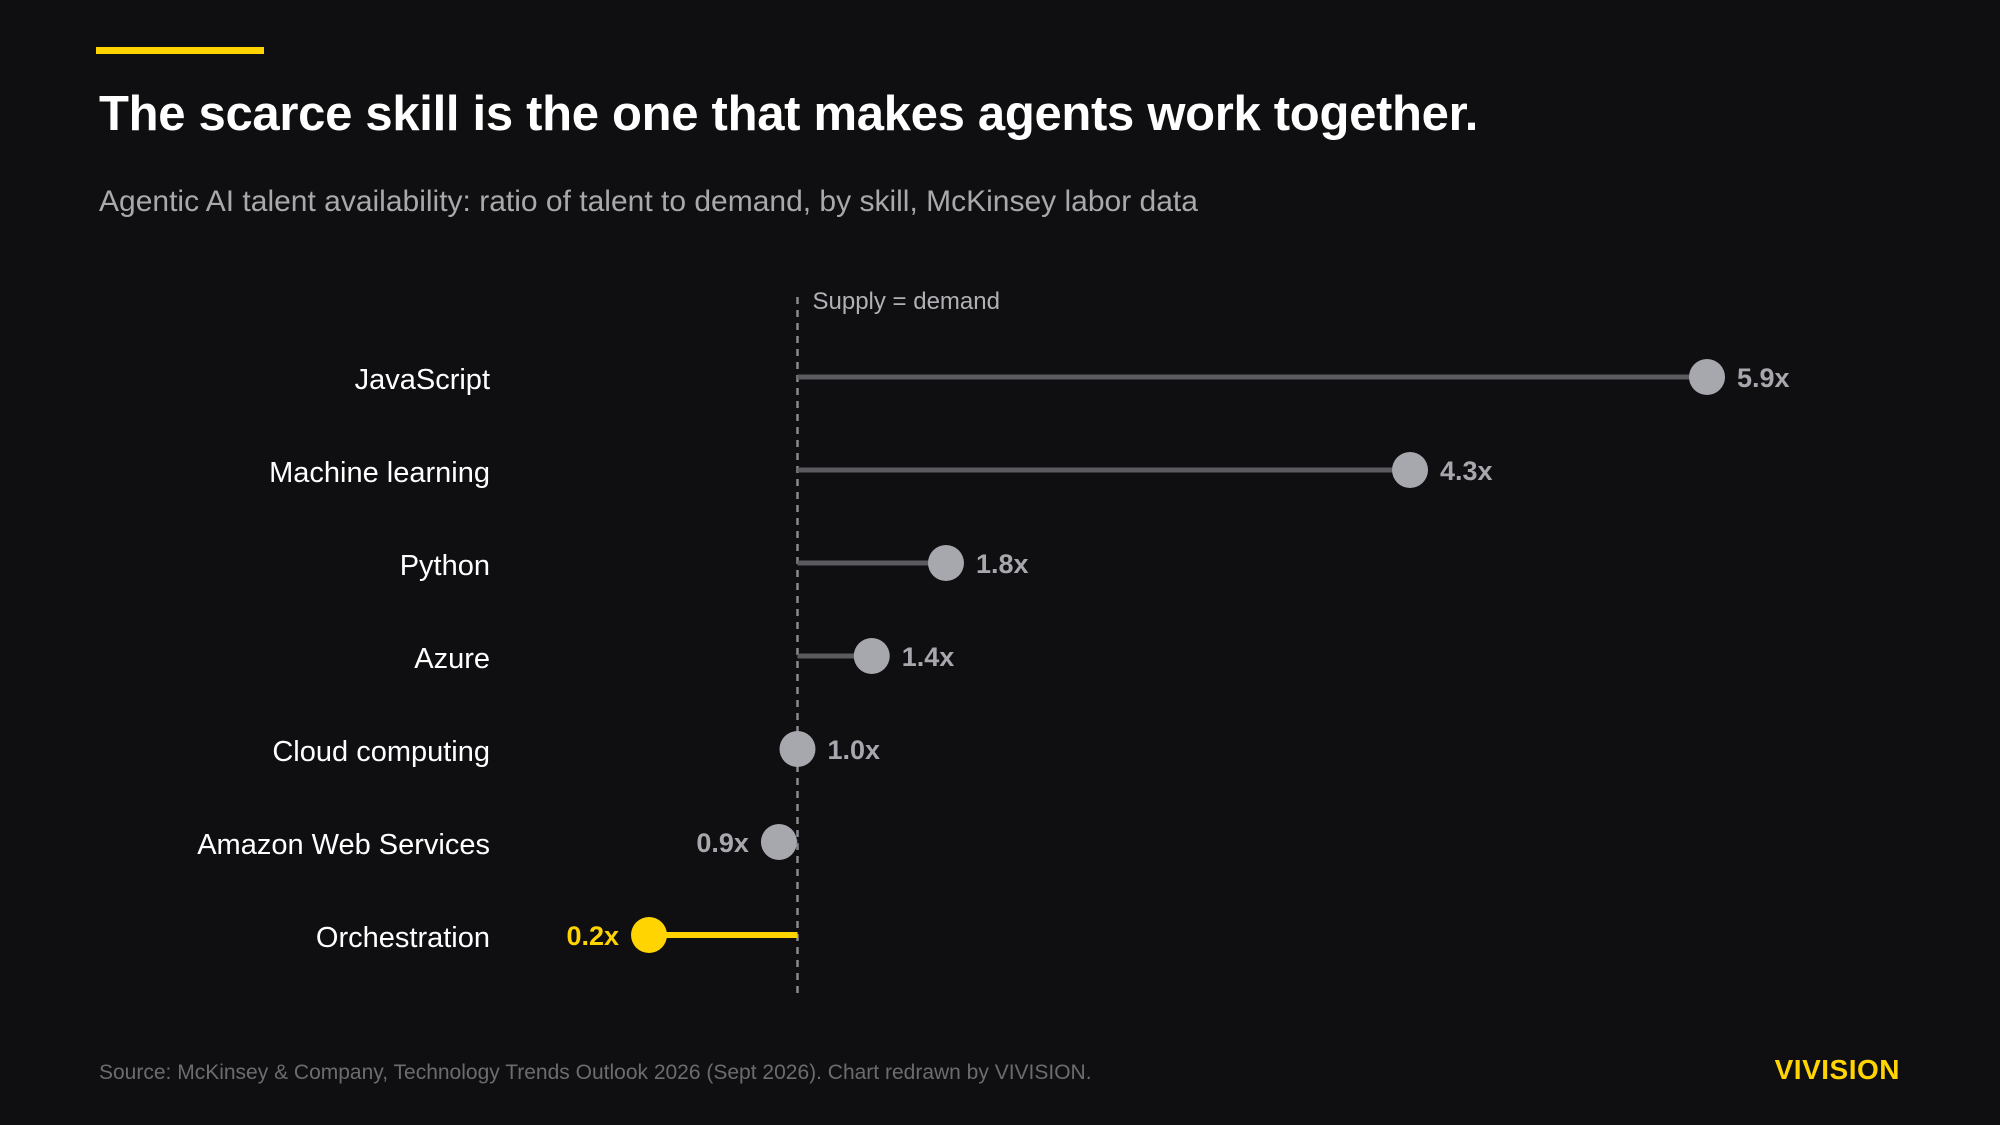 This screenshot has height=1125, width=2000. I want to click on brand-logo: VIVISION, so click(1837, 1069).